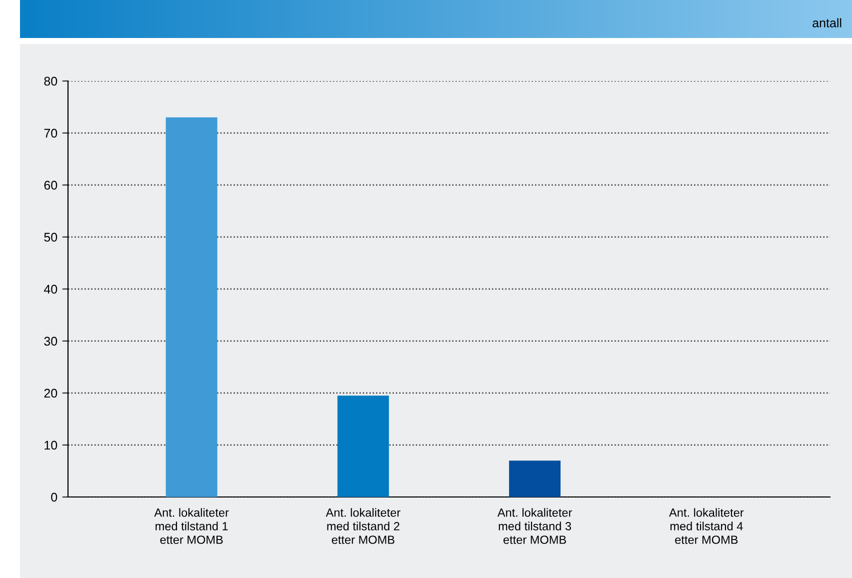  What do you see at coordinates (51, 185) in the screenshot?
I see `y-tick-label: 60` at bounding box center [51, 185].